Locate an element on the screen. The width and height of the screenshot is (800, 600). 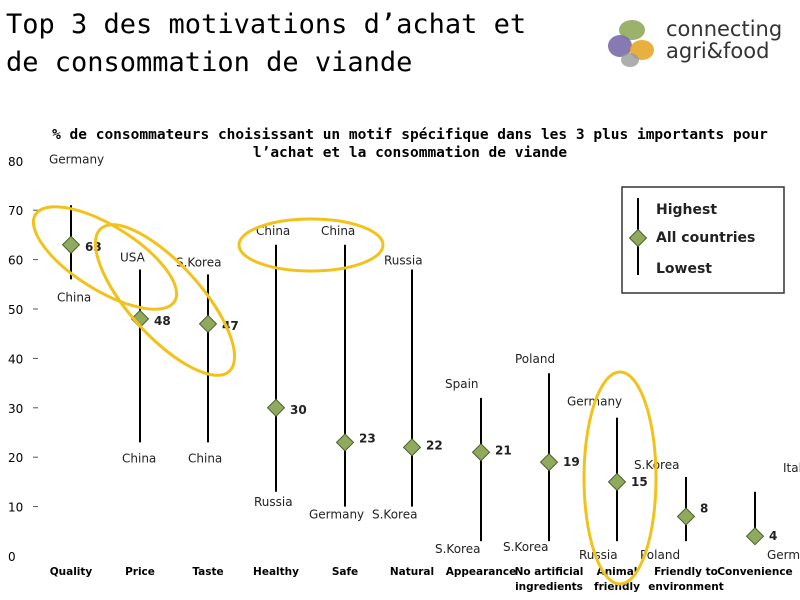
highlight-animal-friendly is located at coordinates (620, 478).